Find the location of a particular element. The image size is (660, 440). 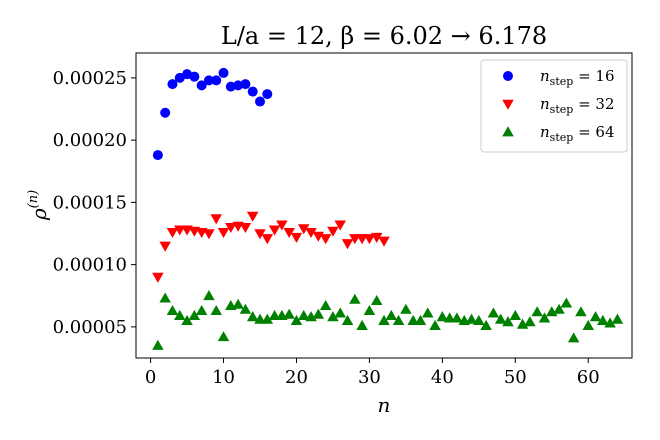

legend-label: nstep = 16 is located at coordinates (577, 77).